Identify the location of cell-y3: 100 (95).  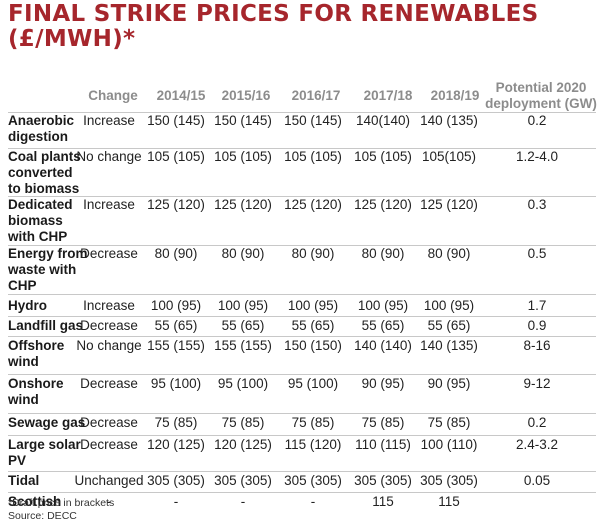
(313, 305).